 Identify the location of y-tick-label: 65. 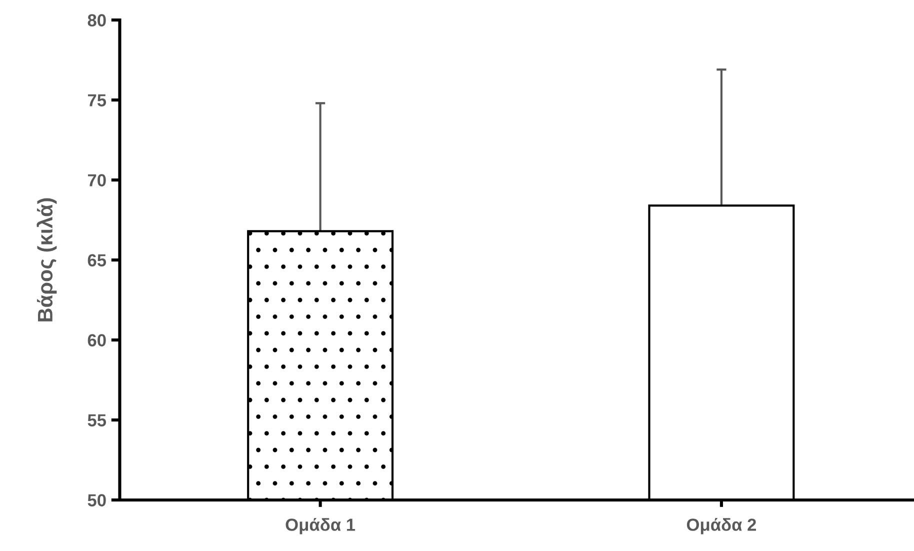
(97, 260).